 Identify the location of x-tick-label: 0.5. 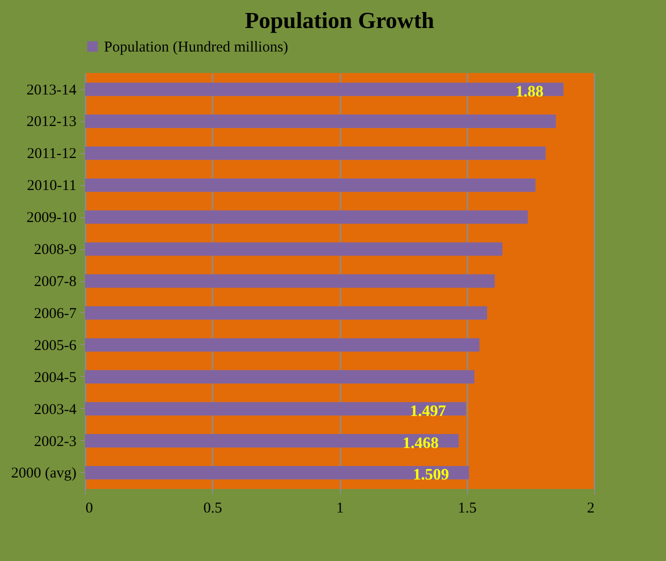
(212, 508).